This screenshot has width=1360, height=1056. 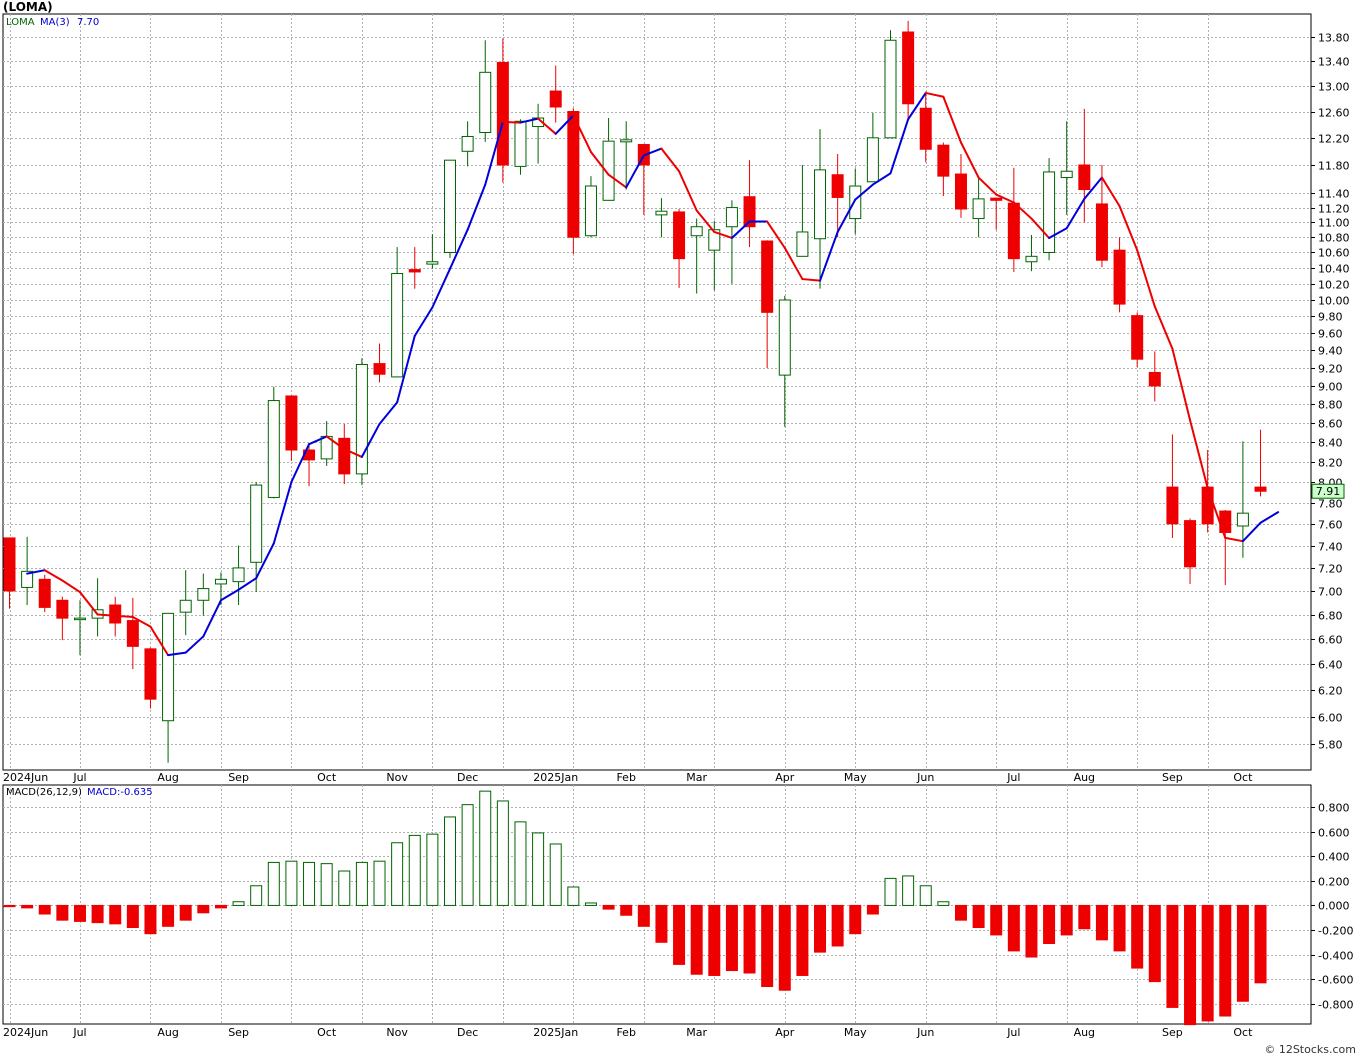 What do you see at coordinates (1334, 62) in the screenshot?
I see `price-y-tick-label: 13.40` at bounding box center [1334, 62].